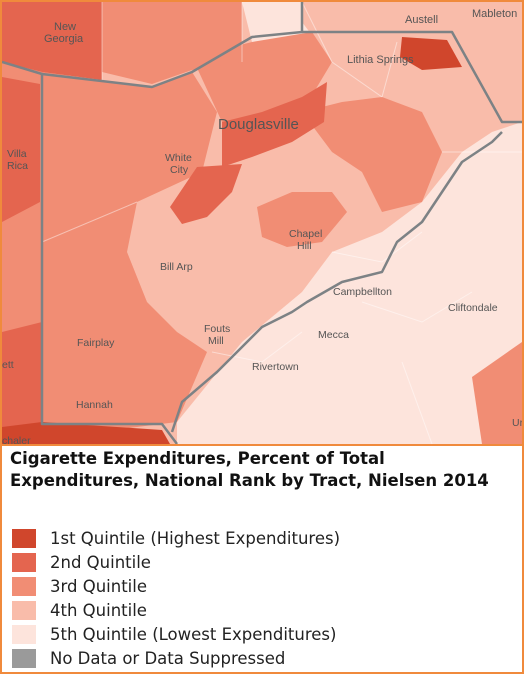 The height and width of the screenshot is (674, 524). Describe the element at coordinates (94, 405) in the screenshot. I see `label-hannah: Hannah` at that location.